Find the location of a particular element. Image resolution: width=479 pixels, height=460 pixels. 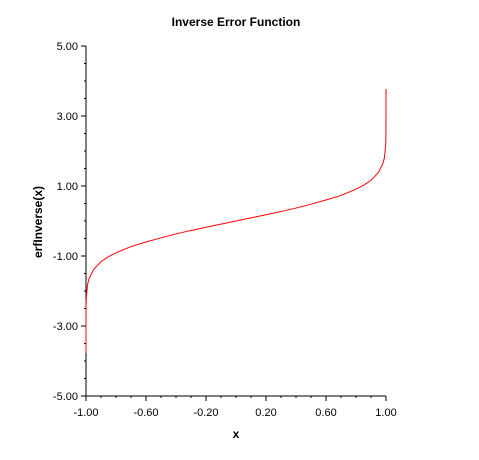

y-tick-label: 5.00 is located at coordinates (67, 47).